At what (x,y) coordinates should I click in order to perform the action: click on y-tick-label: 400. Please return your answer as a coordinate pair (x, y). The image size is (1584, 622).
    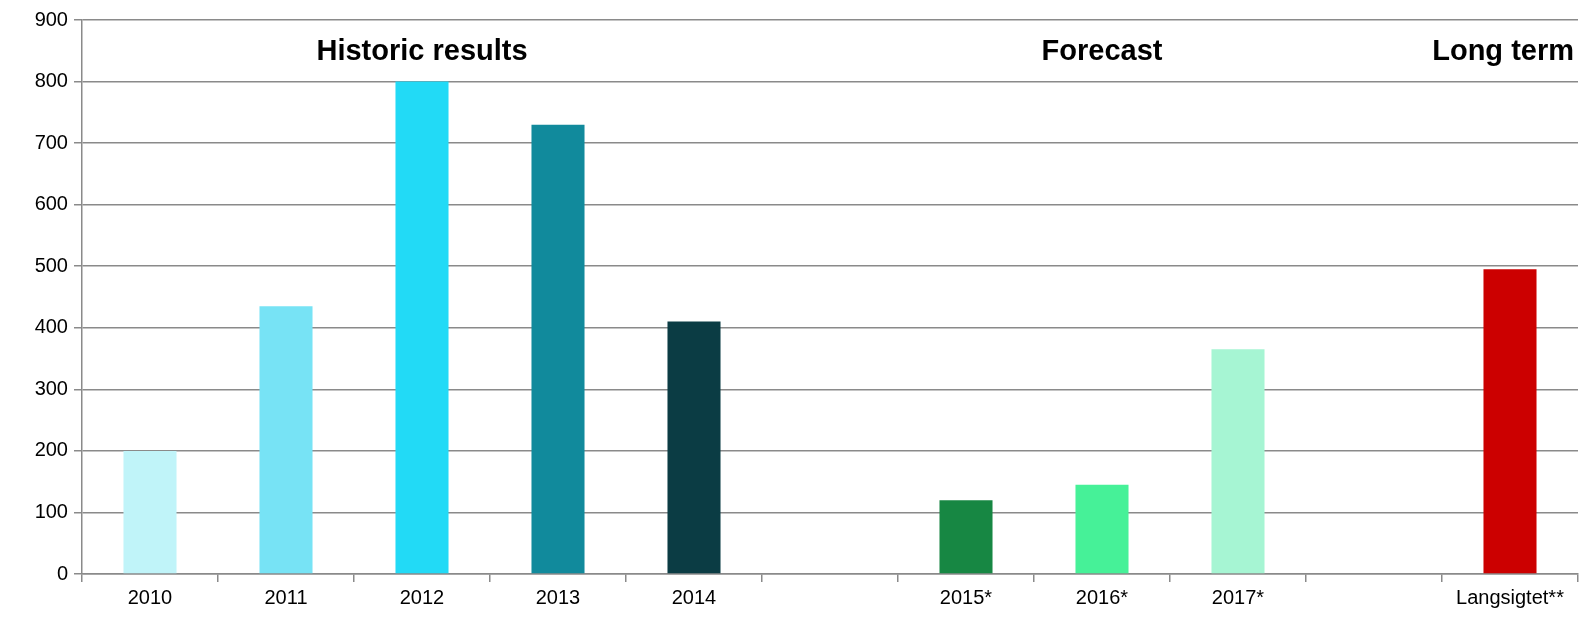
    Looking at the image, I should click on (51, 326).